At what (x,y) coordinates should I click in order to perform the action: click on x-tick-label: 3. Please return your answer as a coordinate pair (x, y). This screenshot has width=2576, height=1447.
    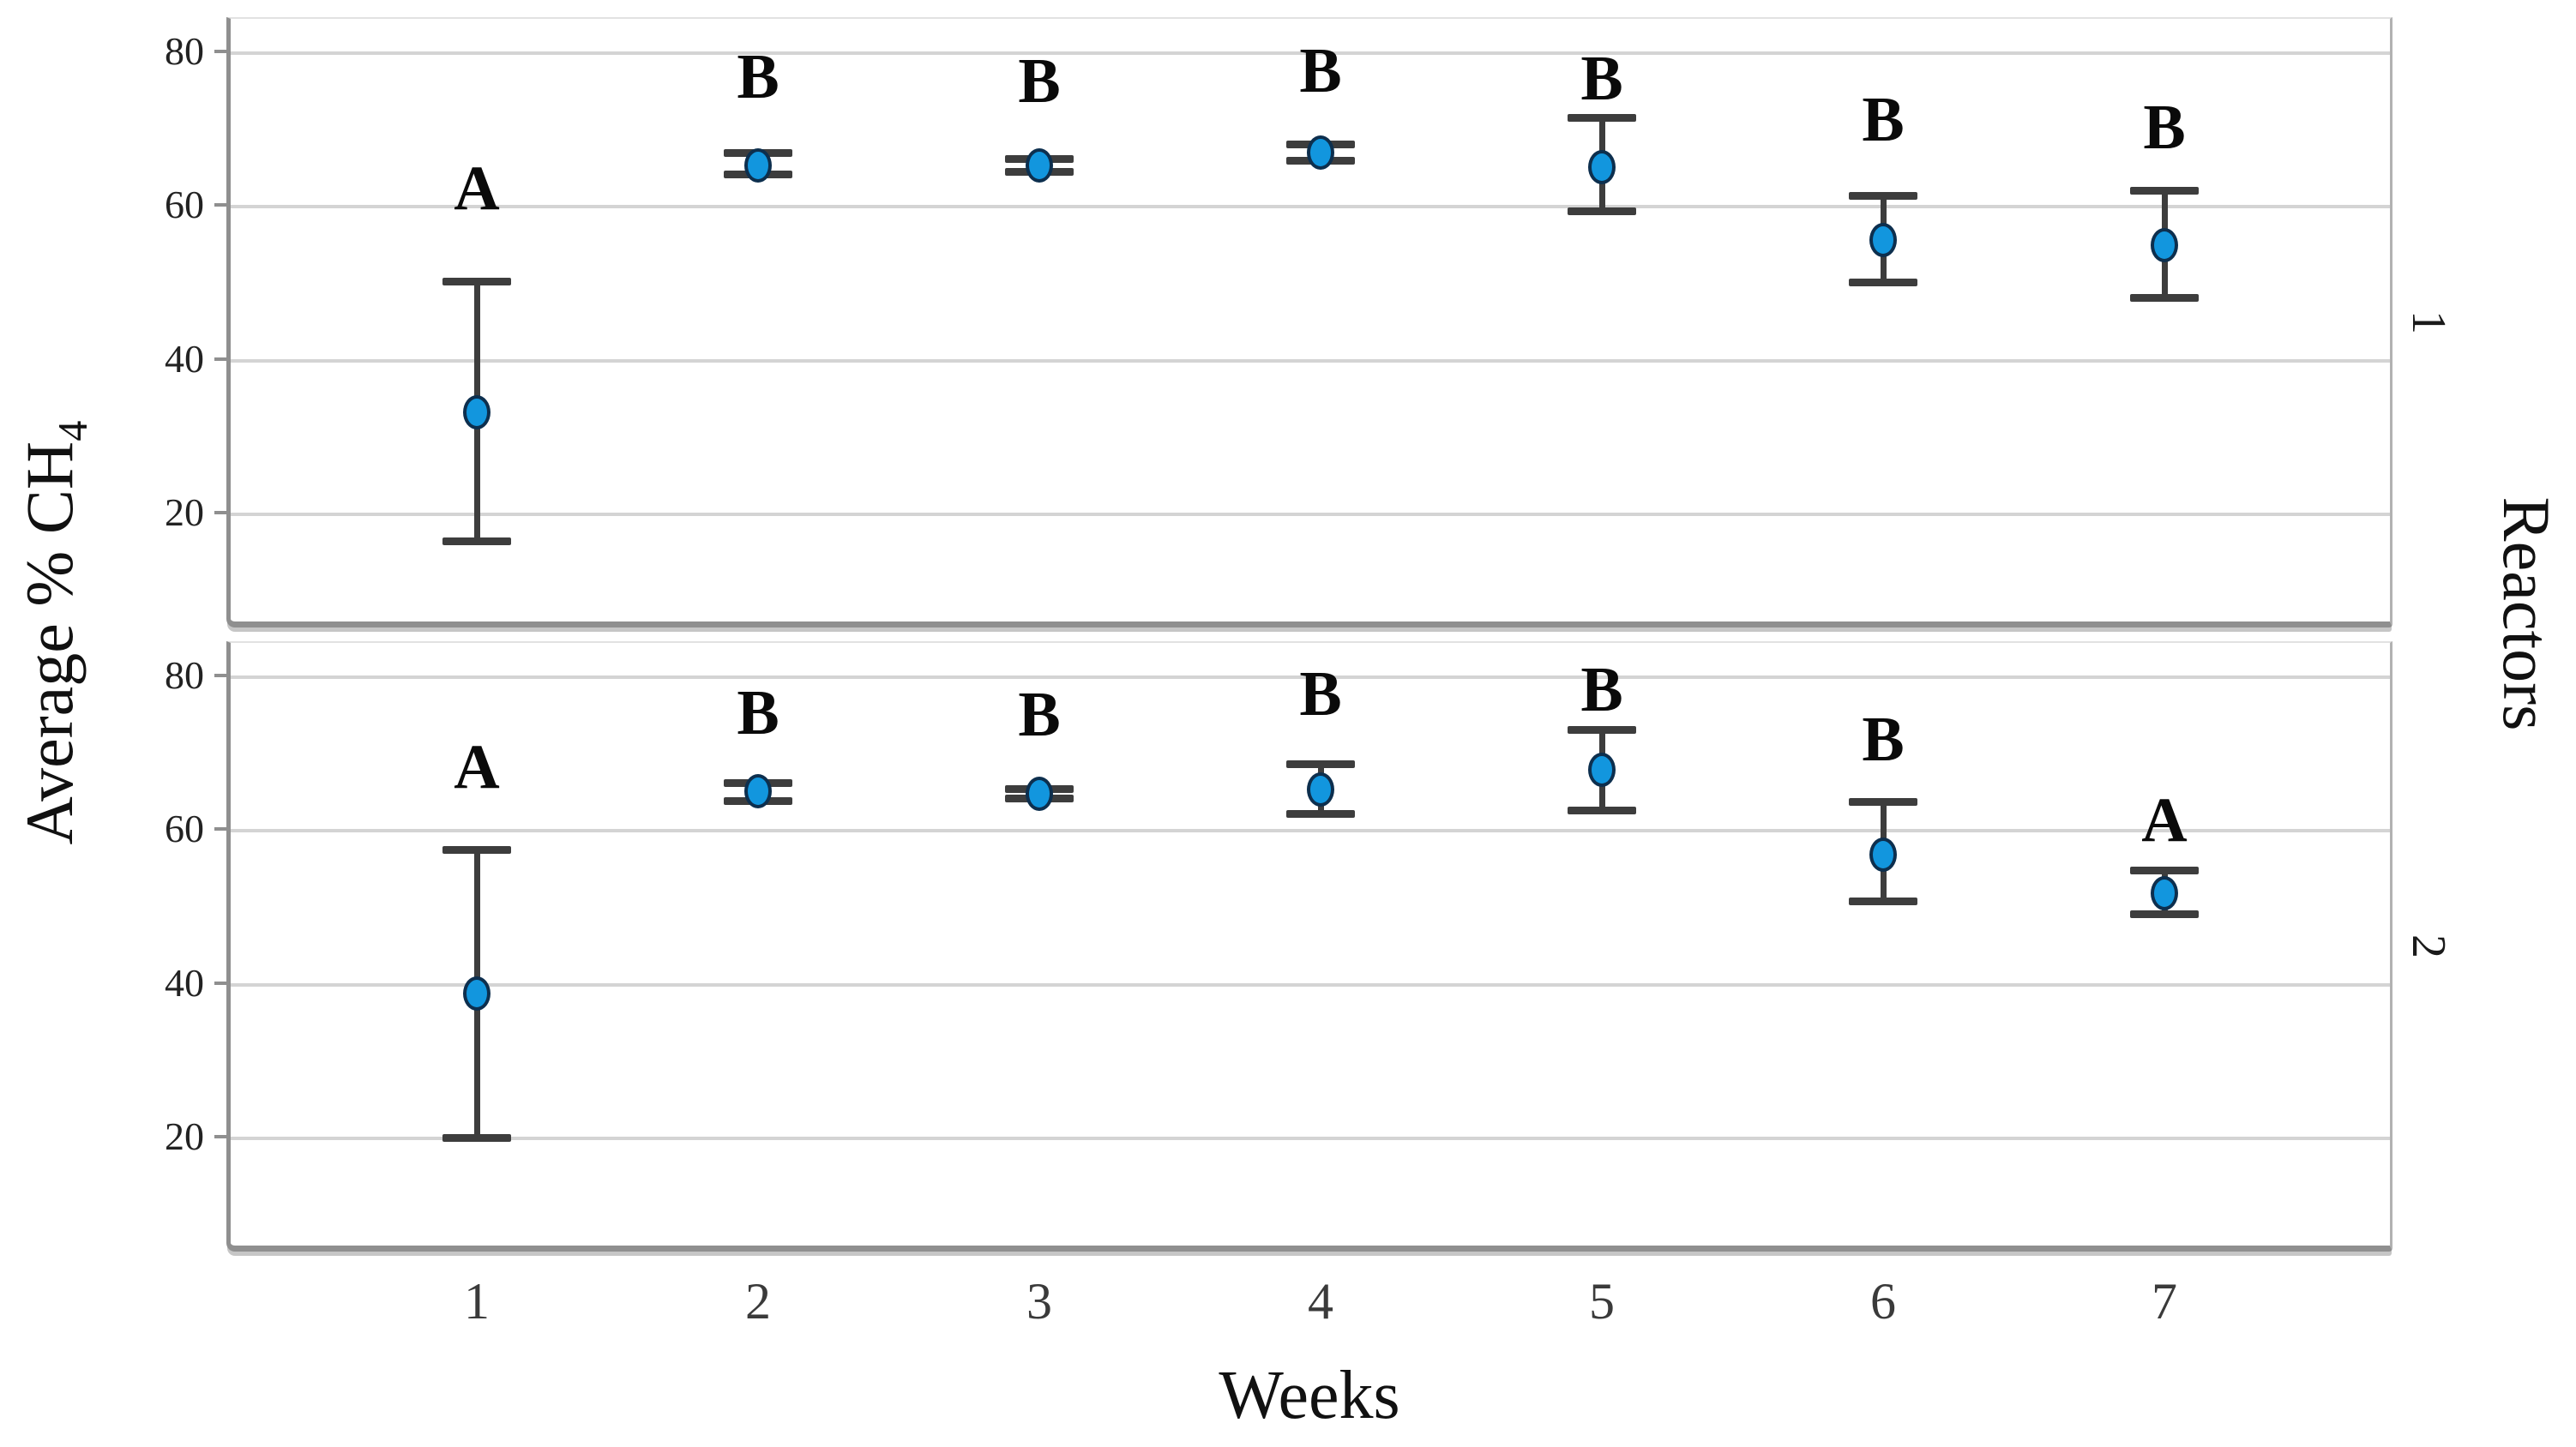
    Looking at the image, I should click on (1039, 1301).